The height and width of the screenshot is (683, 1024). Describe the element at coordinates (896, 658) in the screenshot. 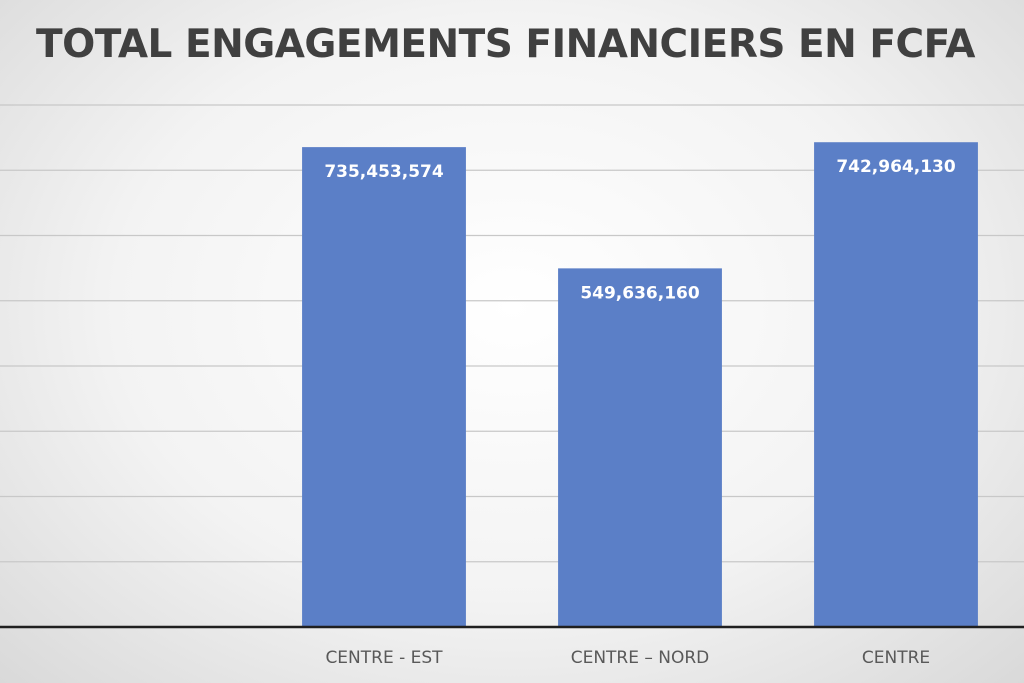

I see `x-tick-label: CENTRE` at that location.